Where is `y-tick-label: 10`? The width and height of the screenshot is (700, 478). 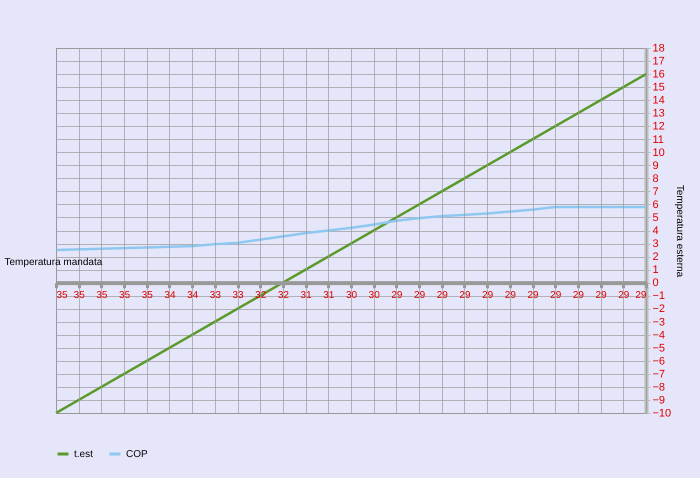
y-tick-label: 10 is located at coordinates (658, 152).